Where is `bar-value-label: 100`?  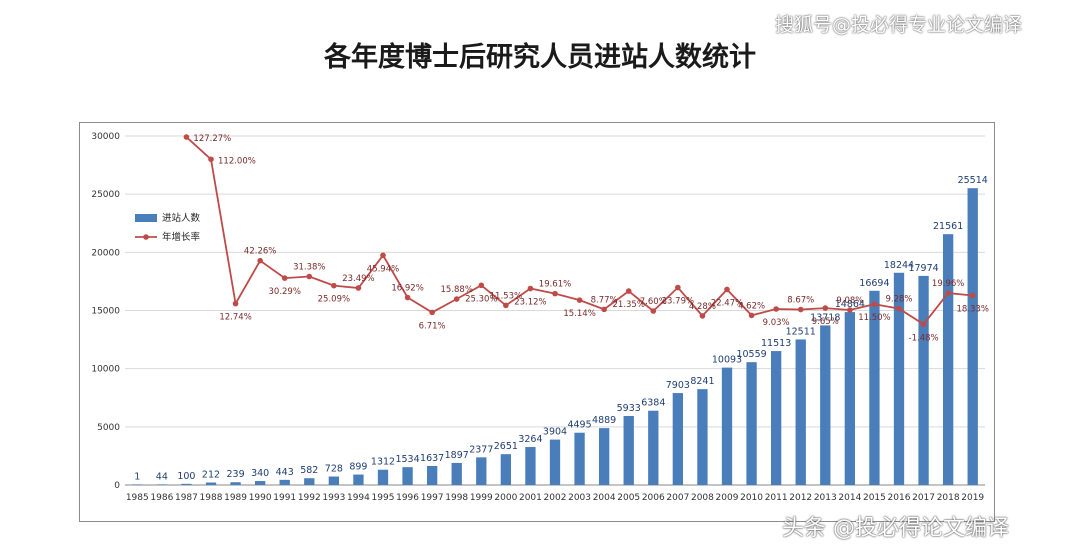 bar-value-label: 100 is located at coordinates (186, 476).